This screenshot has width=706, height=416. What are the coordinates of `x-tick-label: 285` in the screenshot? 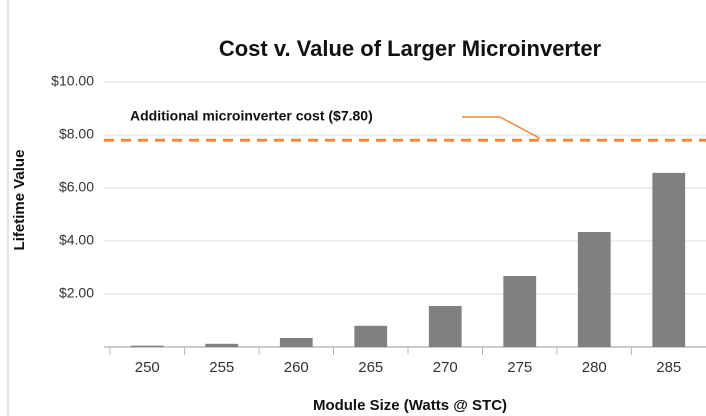 It's located at (668, 367).